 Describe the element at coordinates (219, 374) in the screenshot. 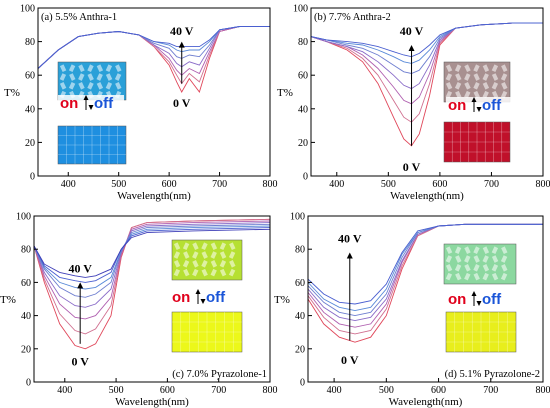

I see `panel-title: (c) 7.0% Pyrazolone-1` at that location.